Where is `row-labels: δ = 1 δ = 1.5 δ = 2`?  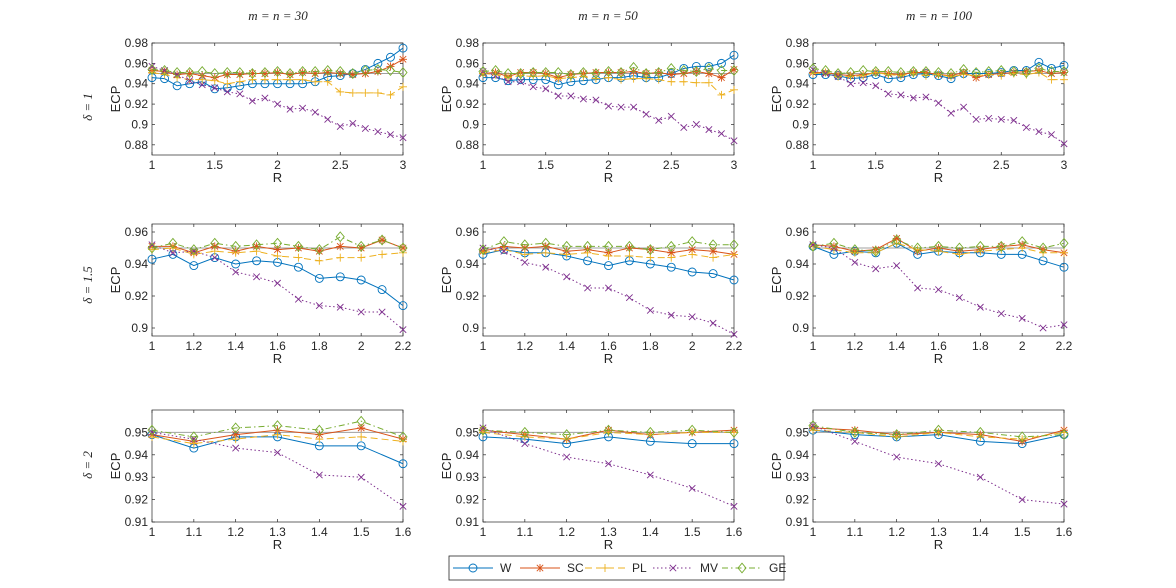 row-labels: δ = 1 δ = 1.5 δ = 2 is located at coordinates (87, 286).